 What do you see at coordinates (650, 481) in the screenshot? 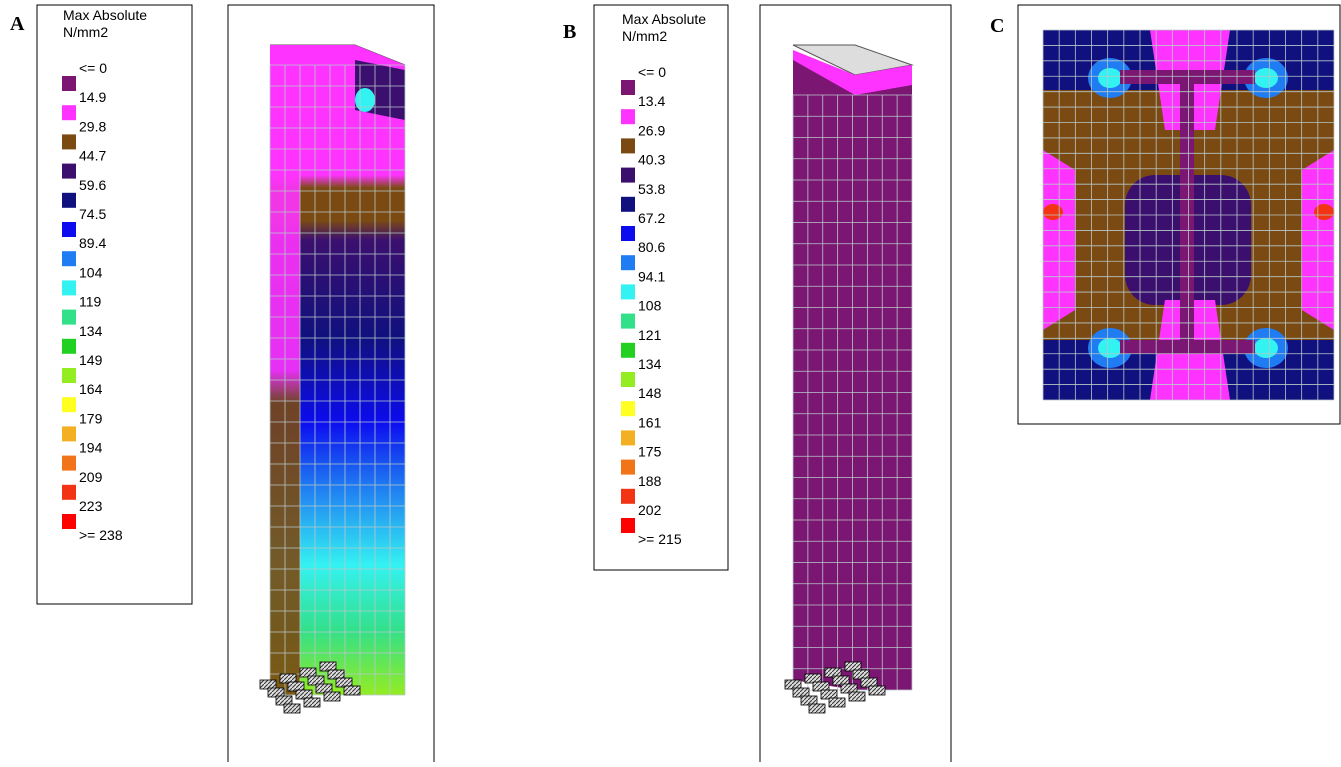
I see `legend-label: 188` at bounding box center [650, 481].